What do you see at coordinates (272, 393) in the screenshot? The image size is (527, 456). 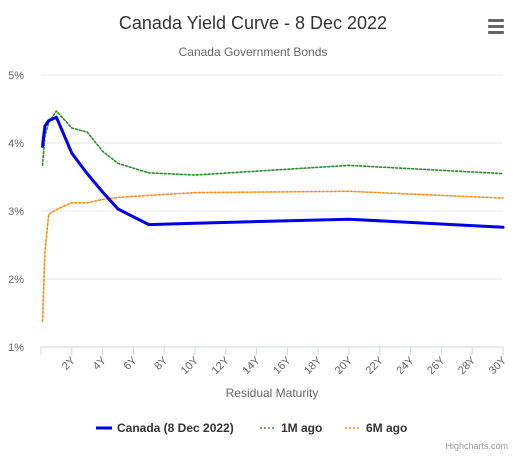 I see `x-axis-title: Residual Maturity` at bounding box center [272, 393].